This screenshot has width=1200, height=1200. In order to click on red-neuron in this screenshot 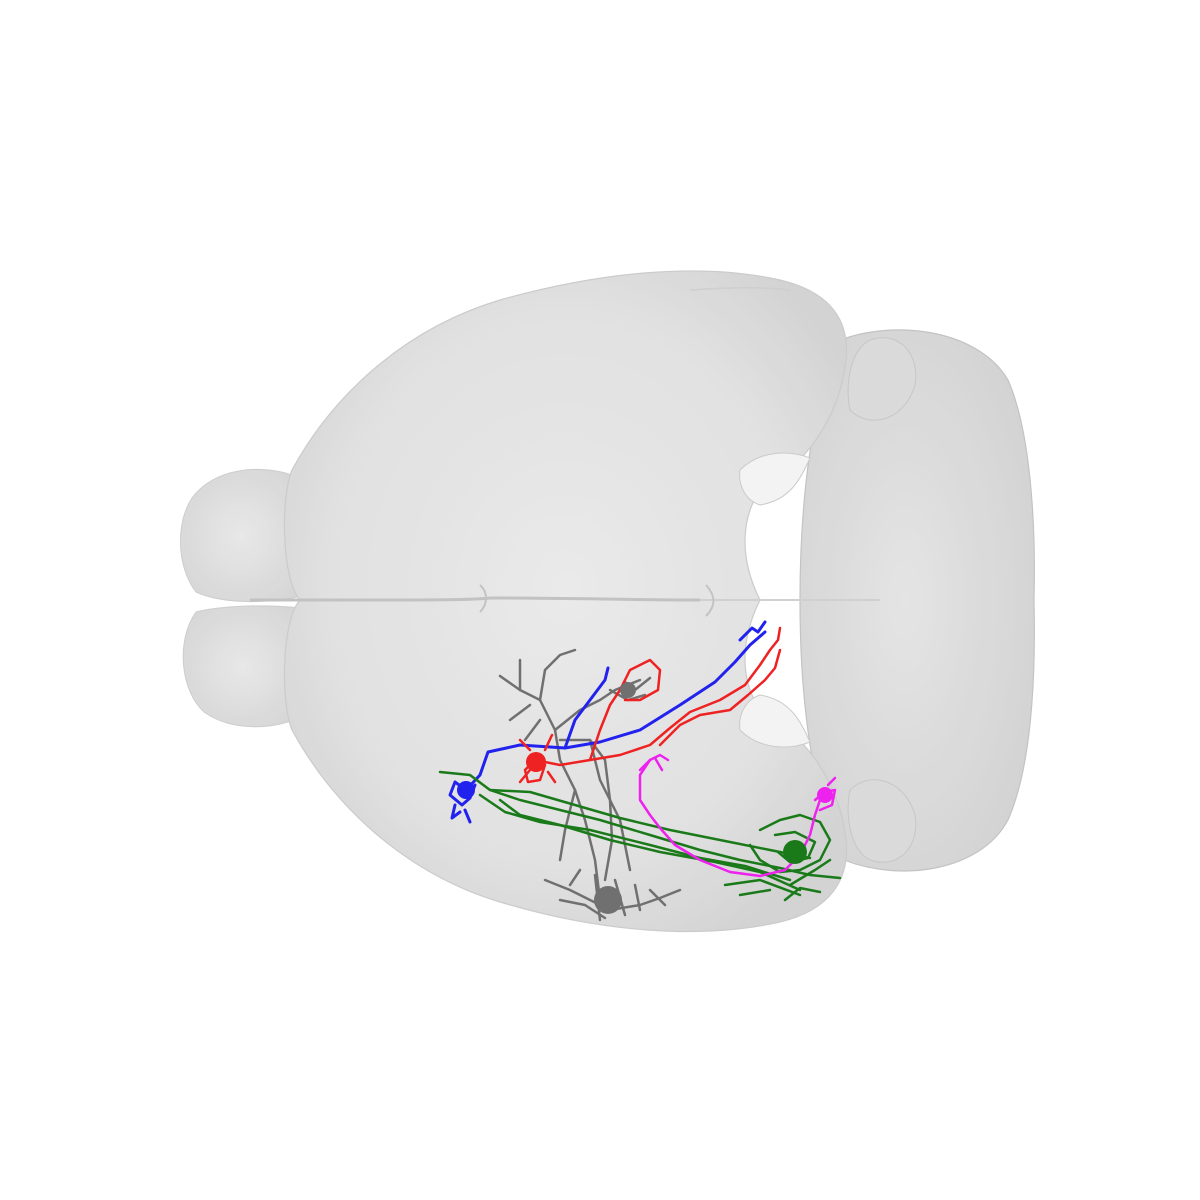, I will do `click(650, 705)`.